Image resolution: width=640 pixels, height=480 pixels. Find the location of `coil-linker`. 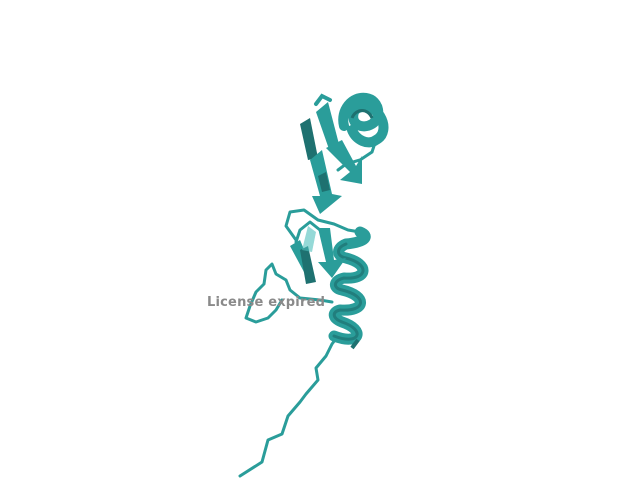

coil-linker is located at coordinates (323, 226).